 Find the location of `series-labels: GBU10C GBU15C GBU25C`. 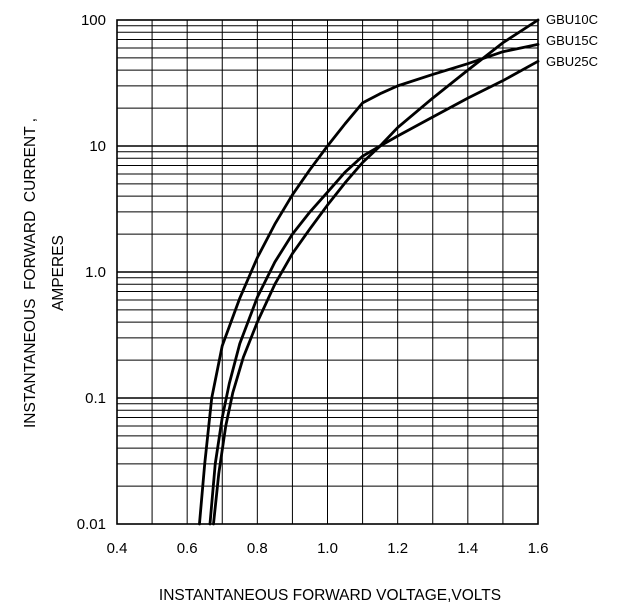

series-labels: GBU10C GBU15C GBU25C is located at coordinates (572, 40).